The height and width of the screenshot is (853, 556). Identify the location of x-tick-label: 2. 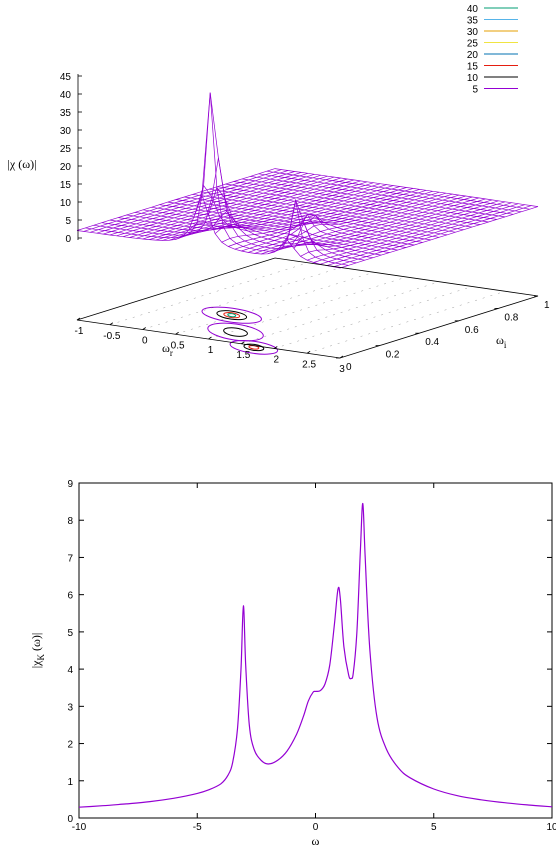
(276, 360).